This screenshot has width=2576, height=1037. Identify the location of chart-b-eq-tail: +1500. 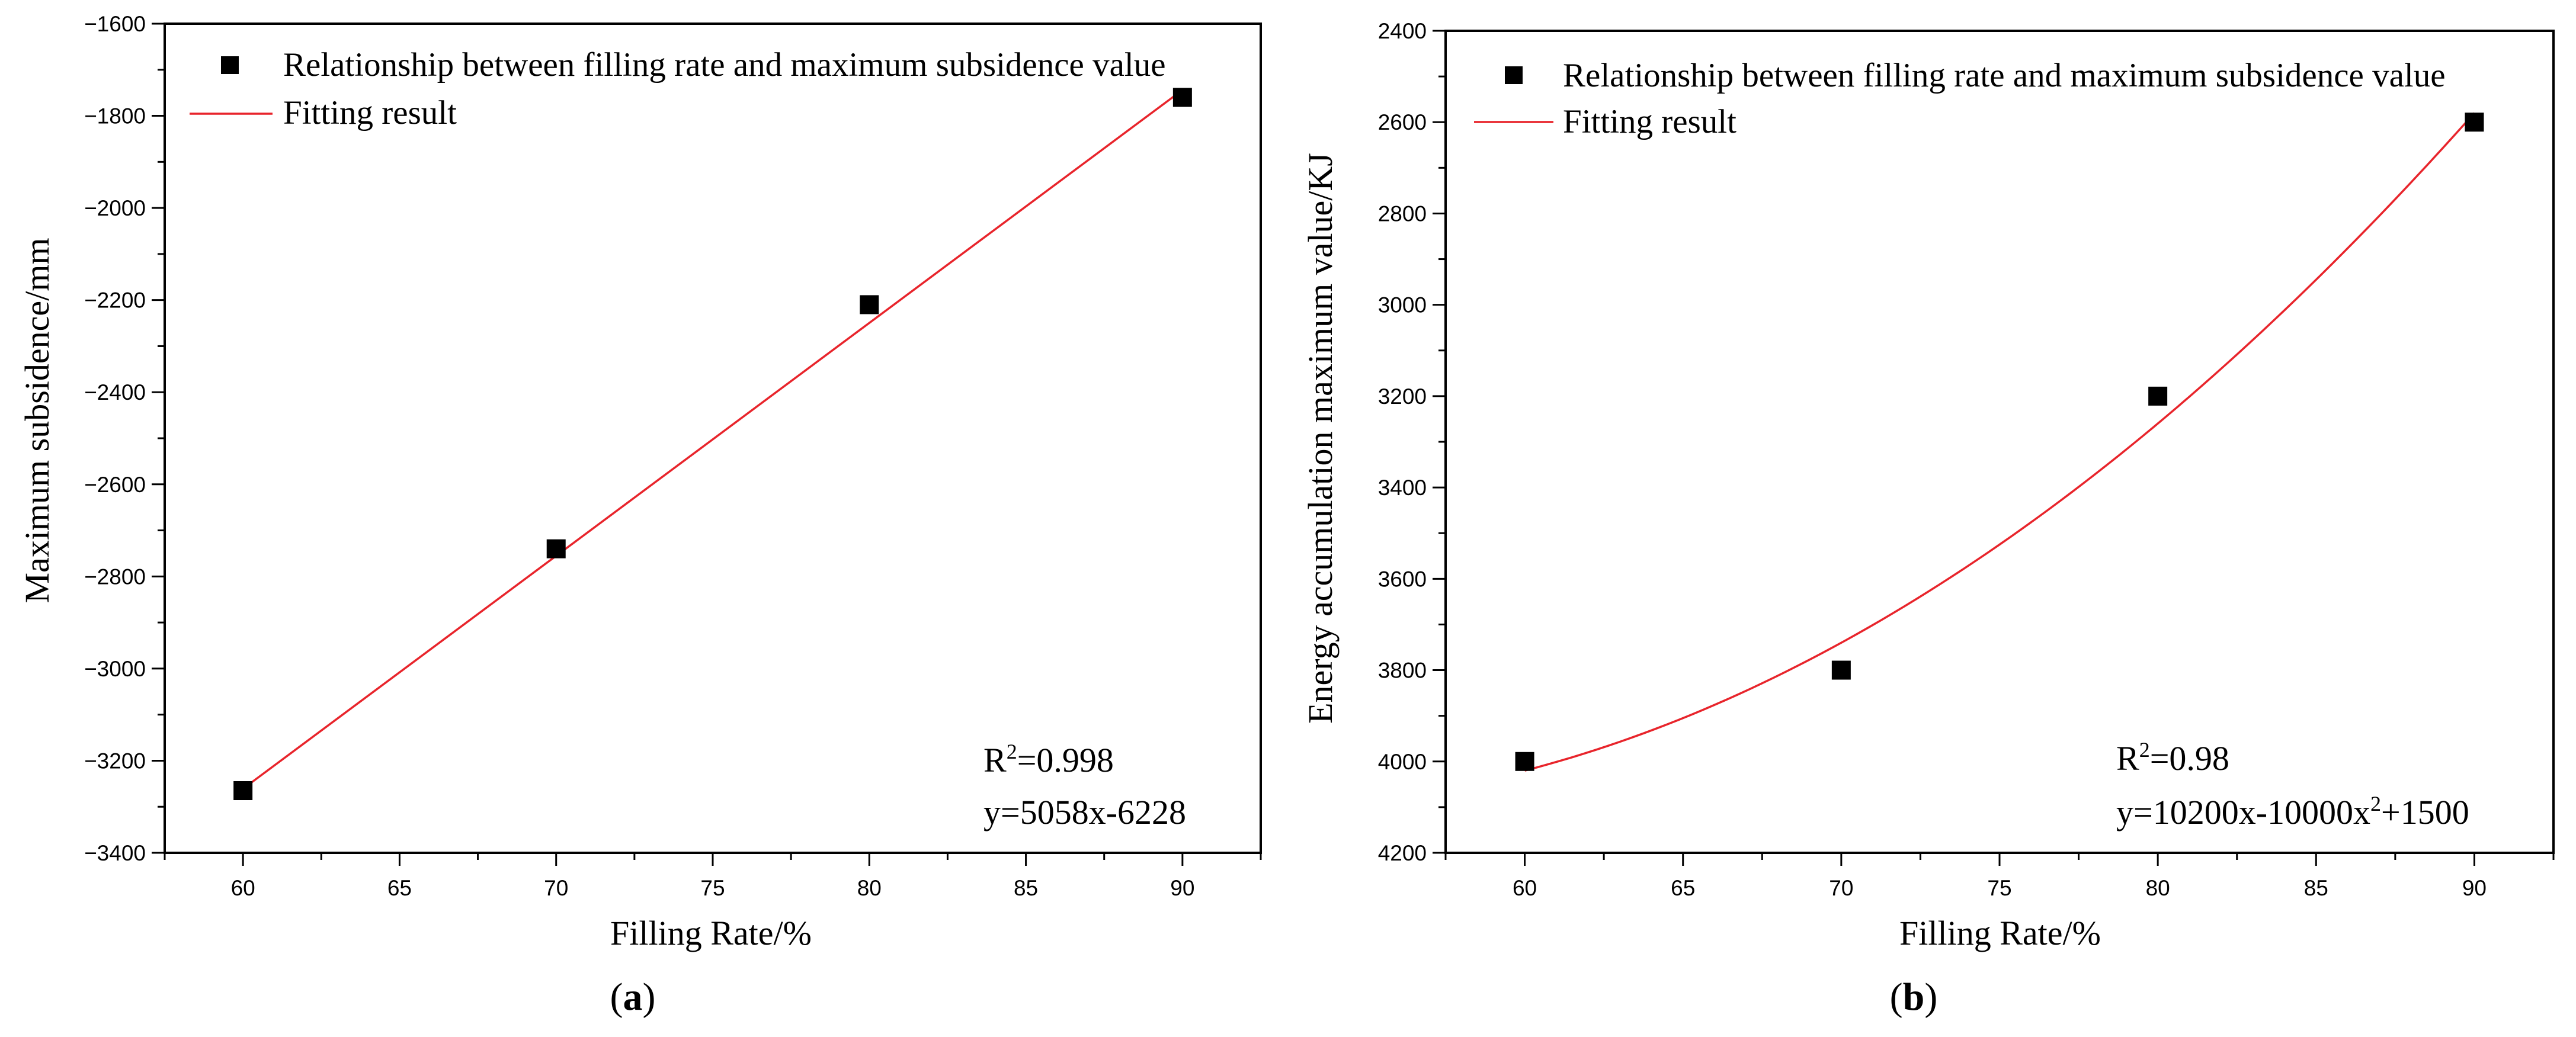
(2425, 812).